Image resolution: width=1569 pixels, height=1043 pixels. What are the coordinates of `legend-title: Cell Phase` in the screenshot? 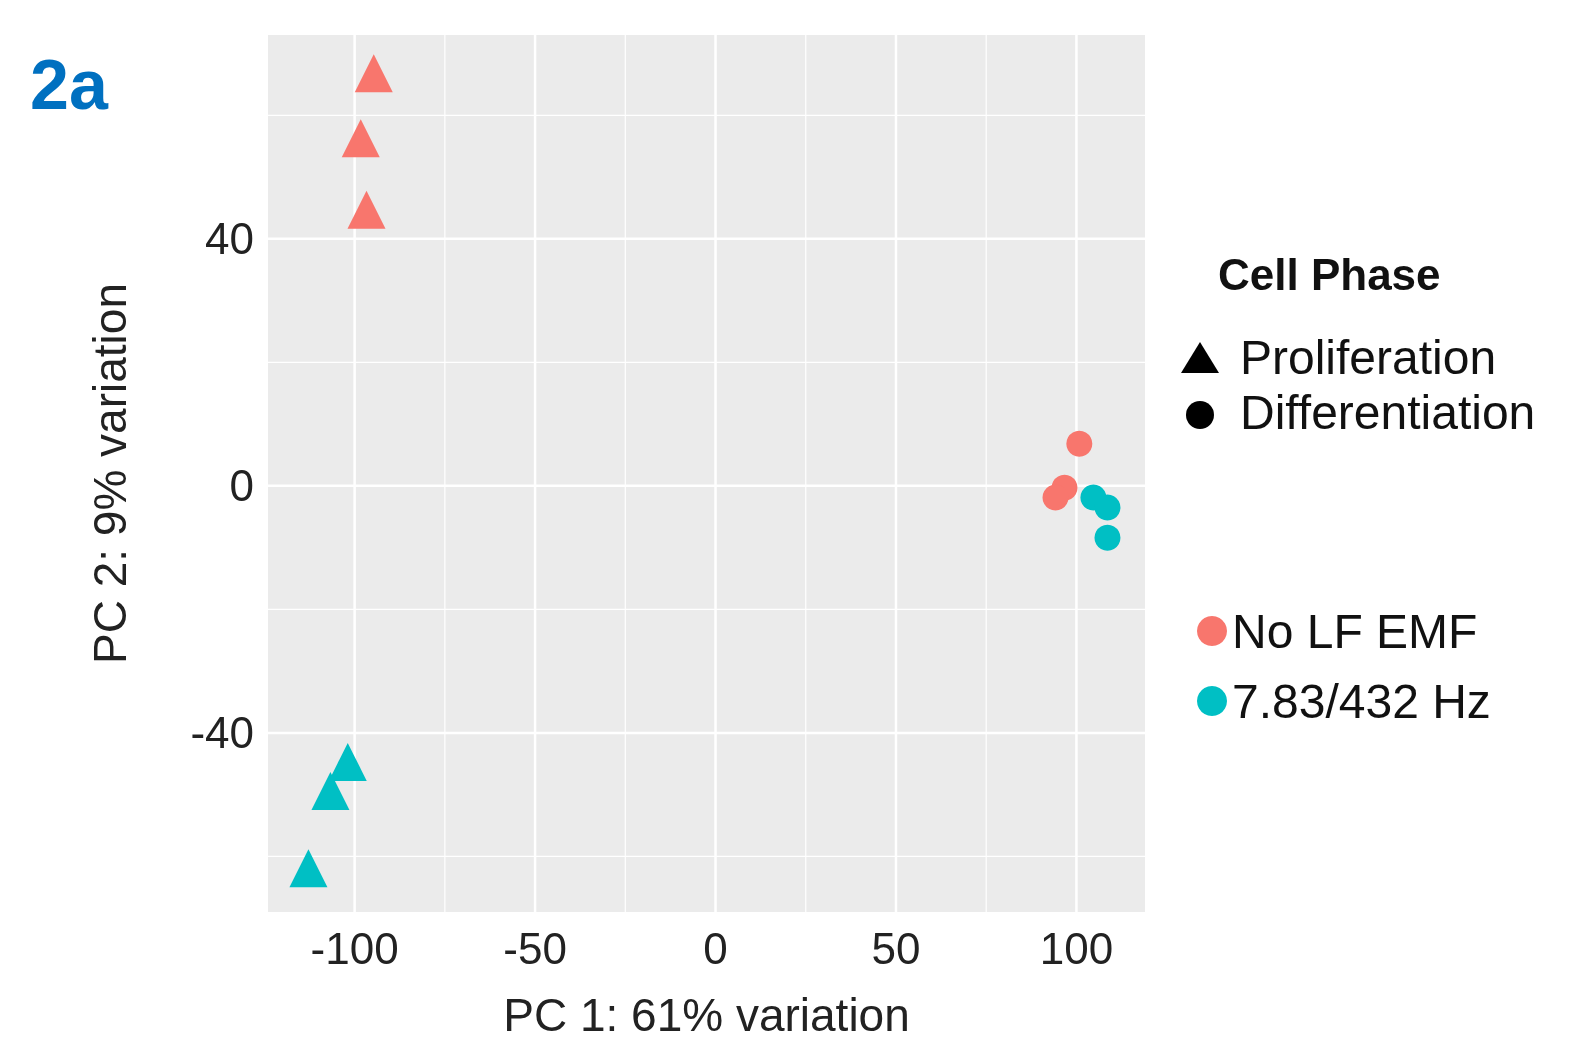 It's located at (1329, 274).